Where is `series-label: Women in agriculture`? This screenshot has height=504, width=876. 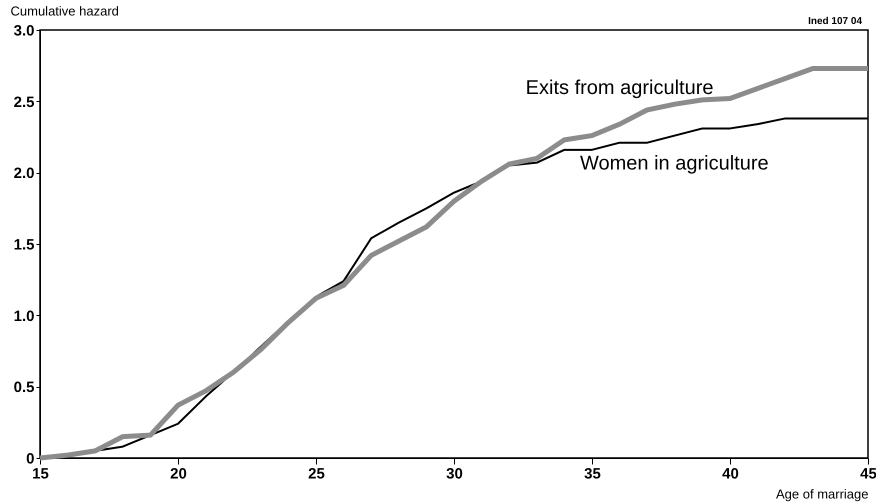
series-label: Women in agriculture is located at coordinates (674, 163).